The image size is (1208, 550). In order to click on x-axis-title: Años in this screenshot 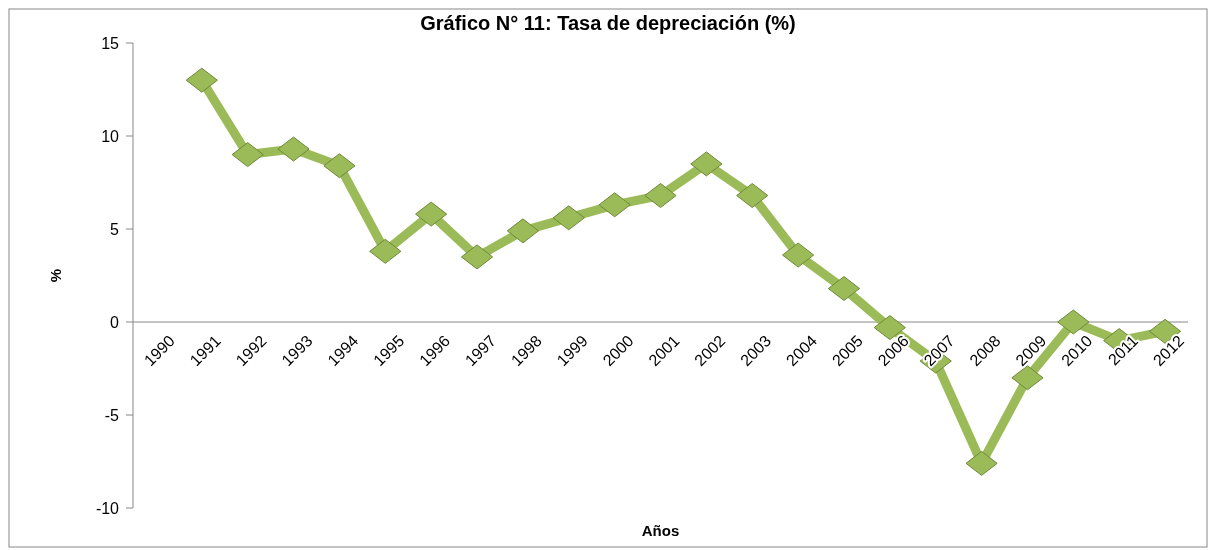, I will do `click(660, 530)`.